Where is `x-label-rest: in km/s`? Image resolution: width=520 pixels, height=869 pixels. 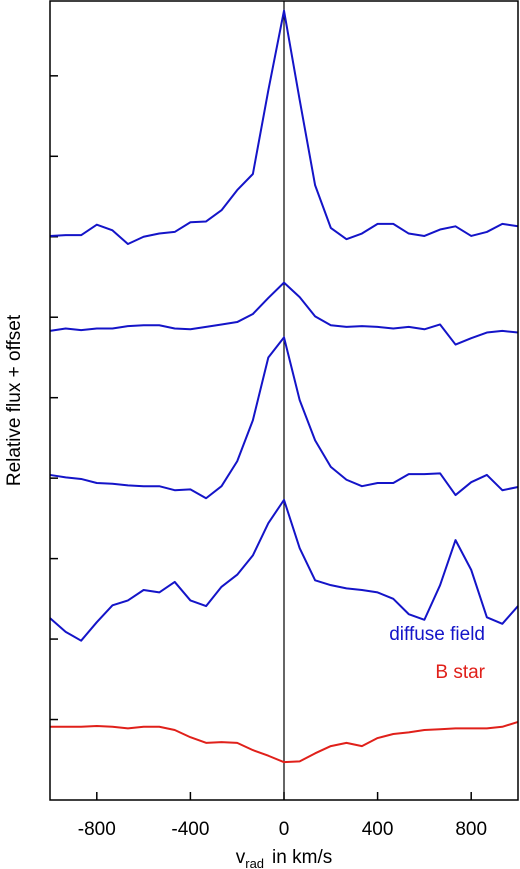 x-label-rest: in km/s is located at coordinates (302, 857).